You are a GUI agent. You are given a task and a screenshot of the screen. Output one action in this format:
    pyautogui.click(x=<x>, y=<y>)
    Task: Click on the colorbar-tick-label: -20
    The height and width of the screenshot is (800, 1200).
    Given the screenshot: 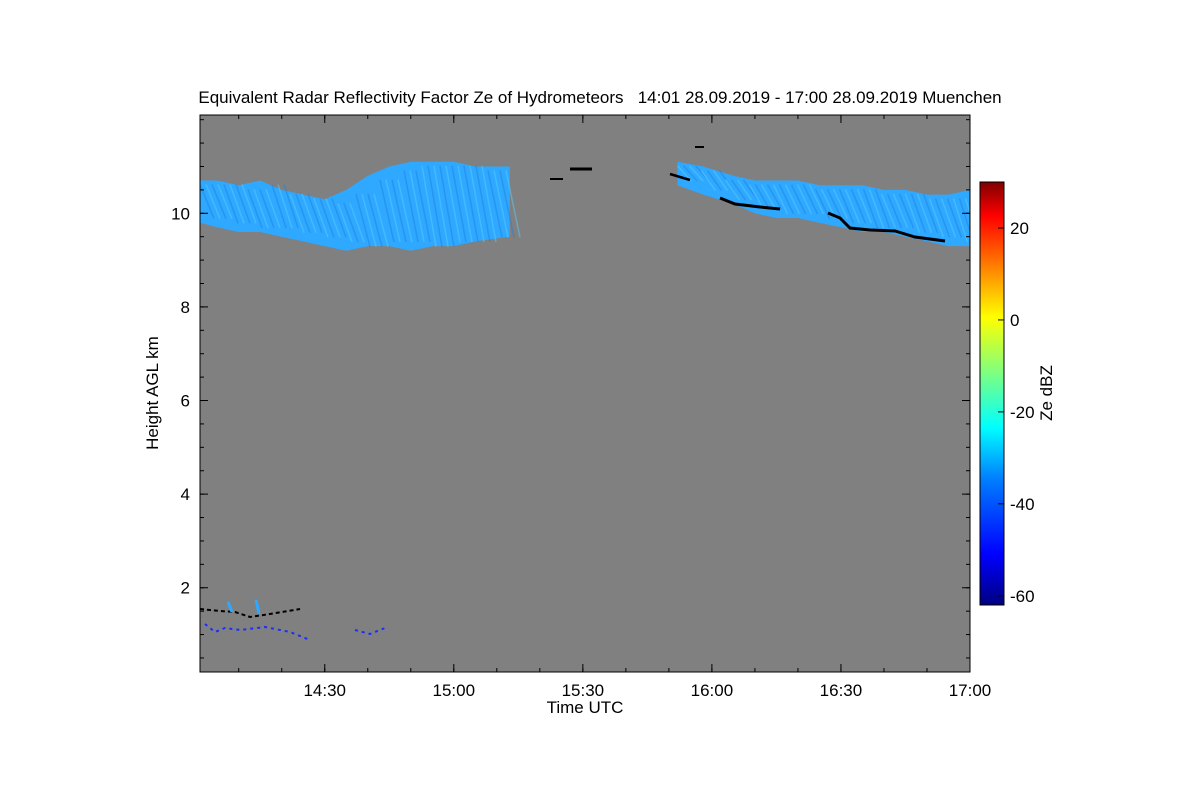 What is the action you would take?
    pyautogui.click(x=1022, y=412)
    